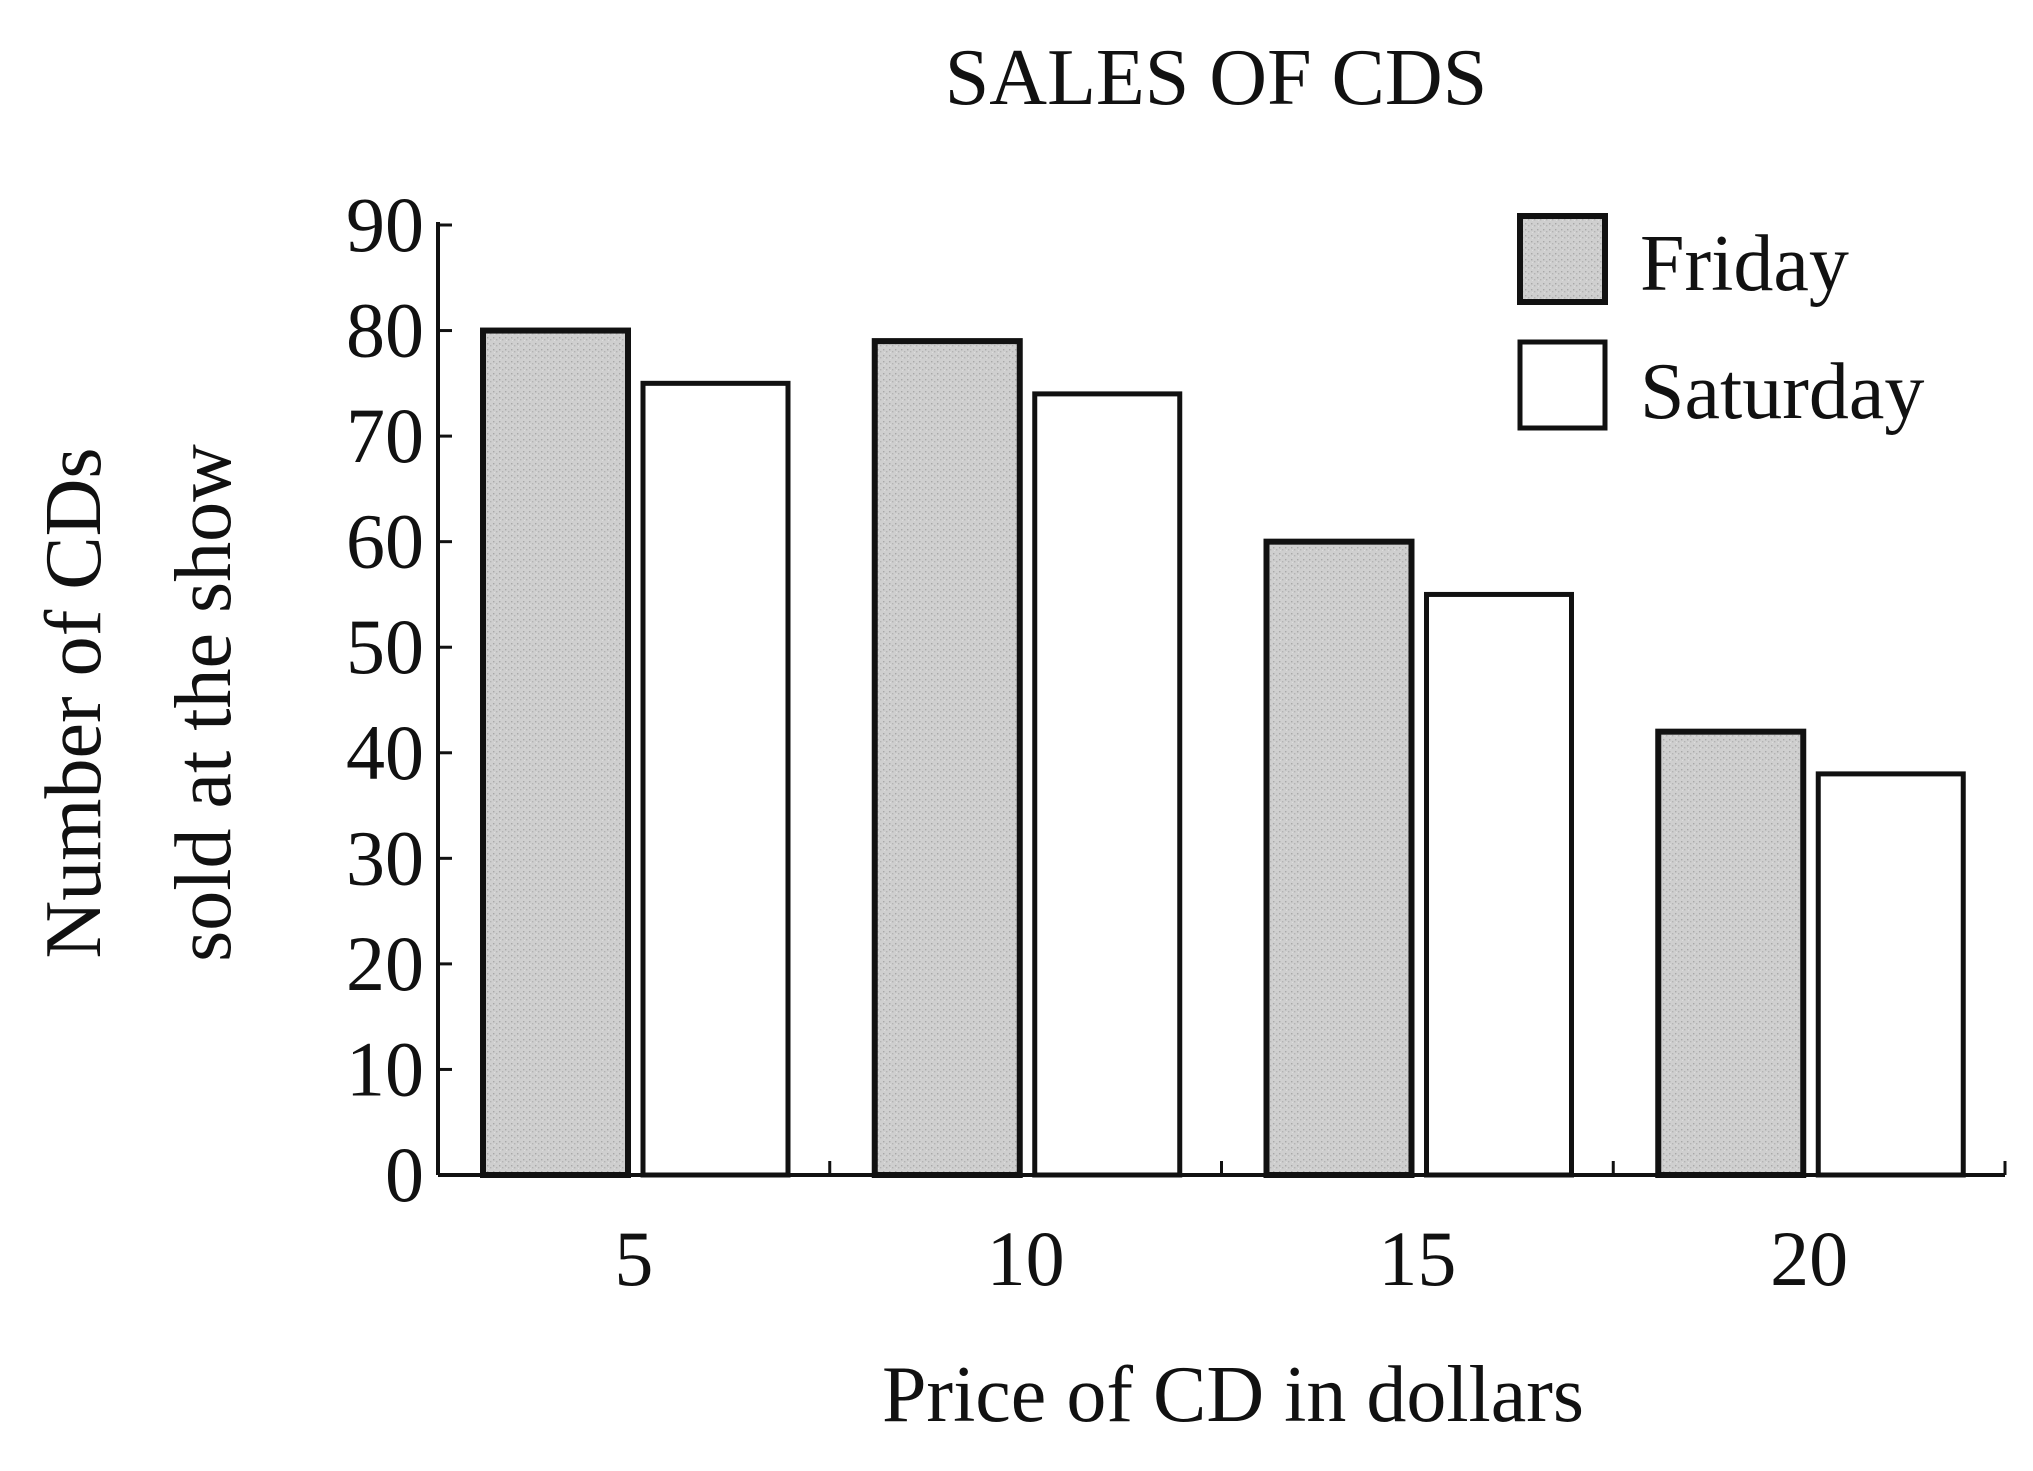 The height and width of the screenshot is (1471, 2033). What do you see at coordinates (404, 1174) in the screenshot?
I see `y-tick-label-0: 0` at bounding box center [404, 1174].